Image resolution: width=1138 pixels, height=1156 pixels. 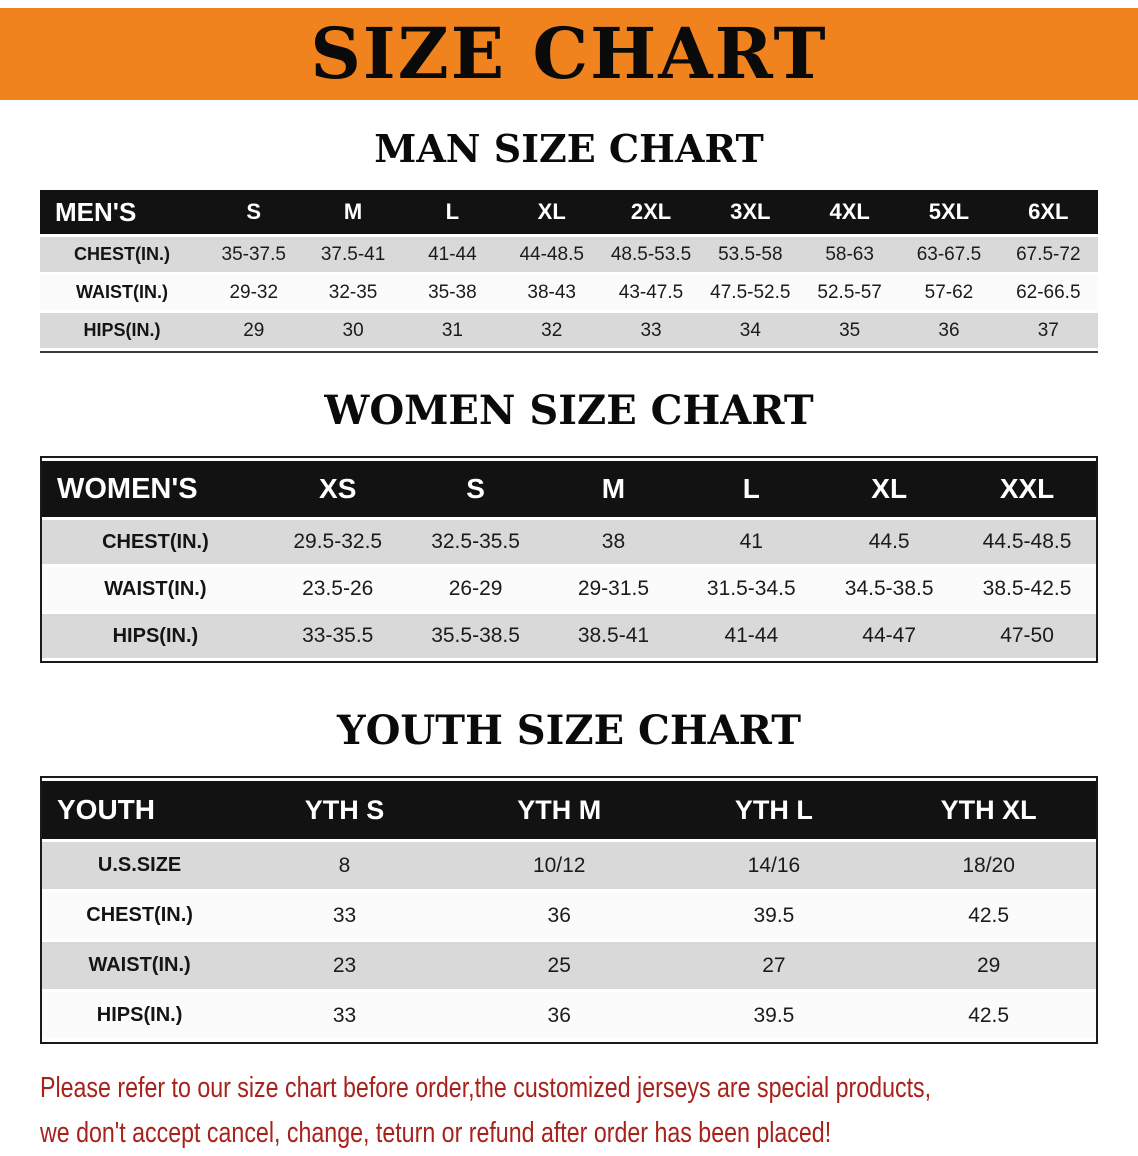 What do you see at coordinates (569, 148) in the screenshot?
I see `men-section-heading: MAN SIZE CHART` at bounding box center [569, 148].